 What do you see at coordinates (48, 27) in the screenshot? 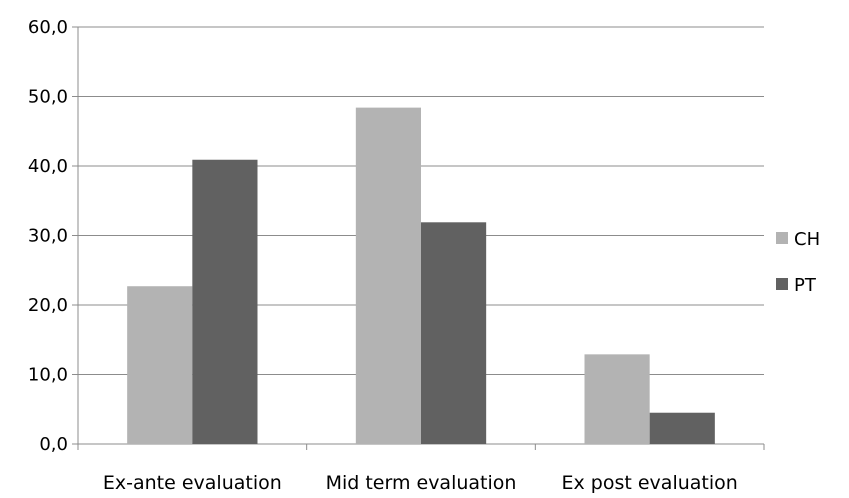
I see `y-tick-label: 60,0` at bounding box center [48, 27].